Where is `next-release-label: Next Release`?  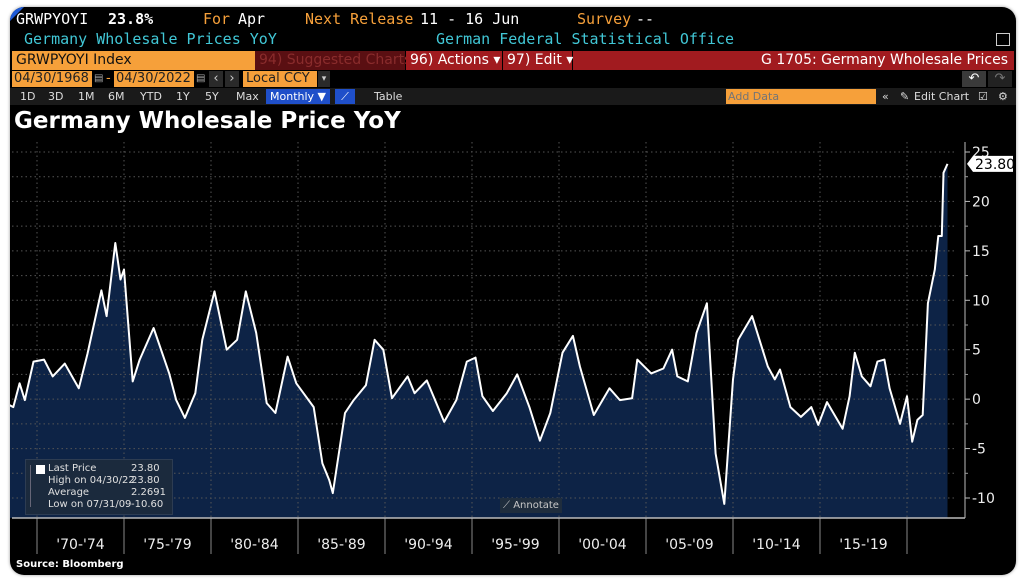 next-release-label: Next Release is located at coordinates (359, 19).